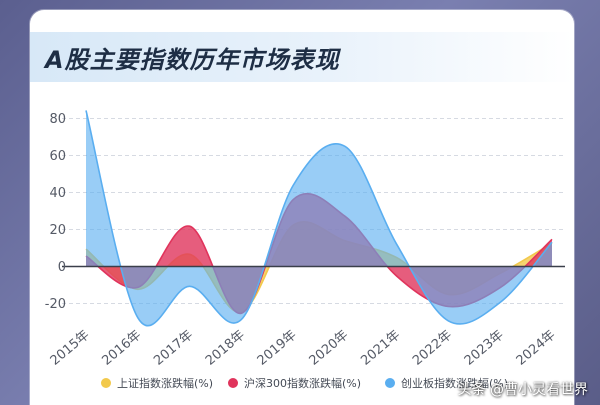 The height and width of the screenshot is (405, 600). I want to click on y-tick-label: 20, so click(57, 230).